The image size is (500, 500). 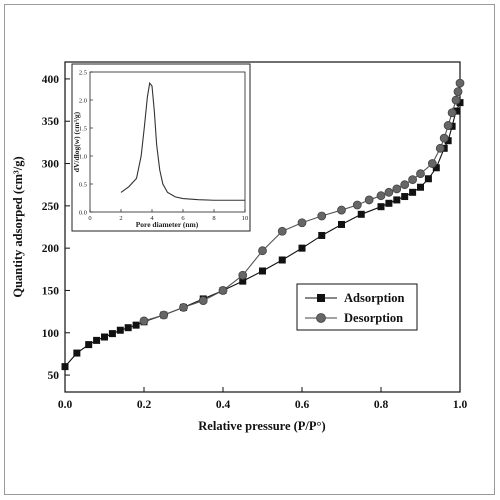 What do you see at coordinates (83, 213) in the screenshot?
I see `inset-y-tick-label: 0.0` at bounding box center [83, 213].